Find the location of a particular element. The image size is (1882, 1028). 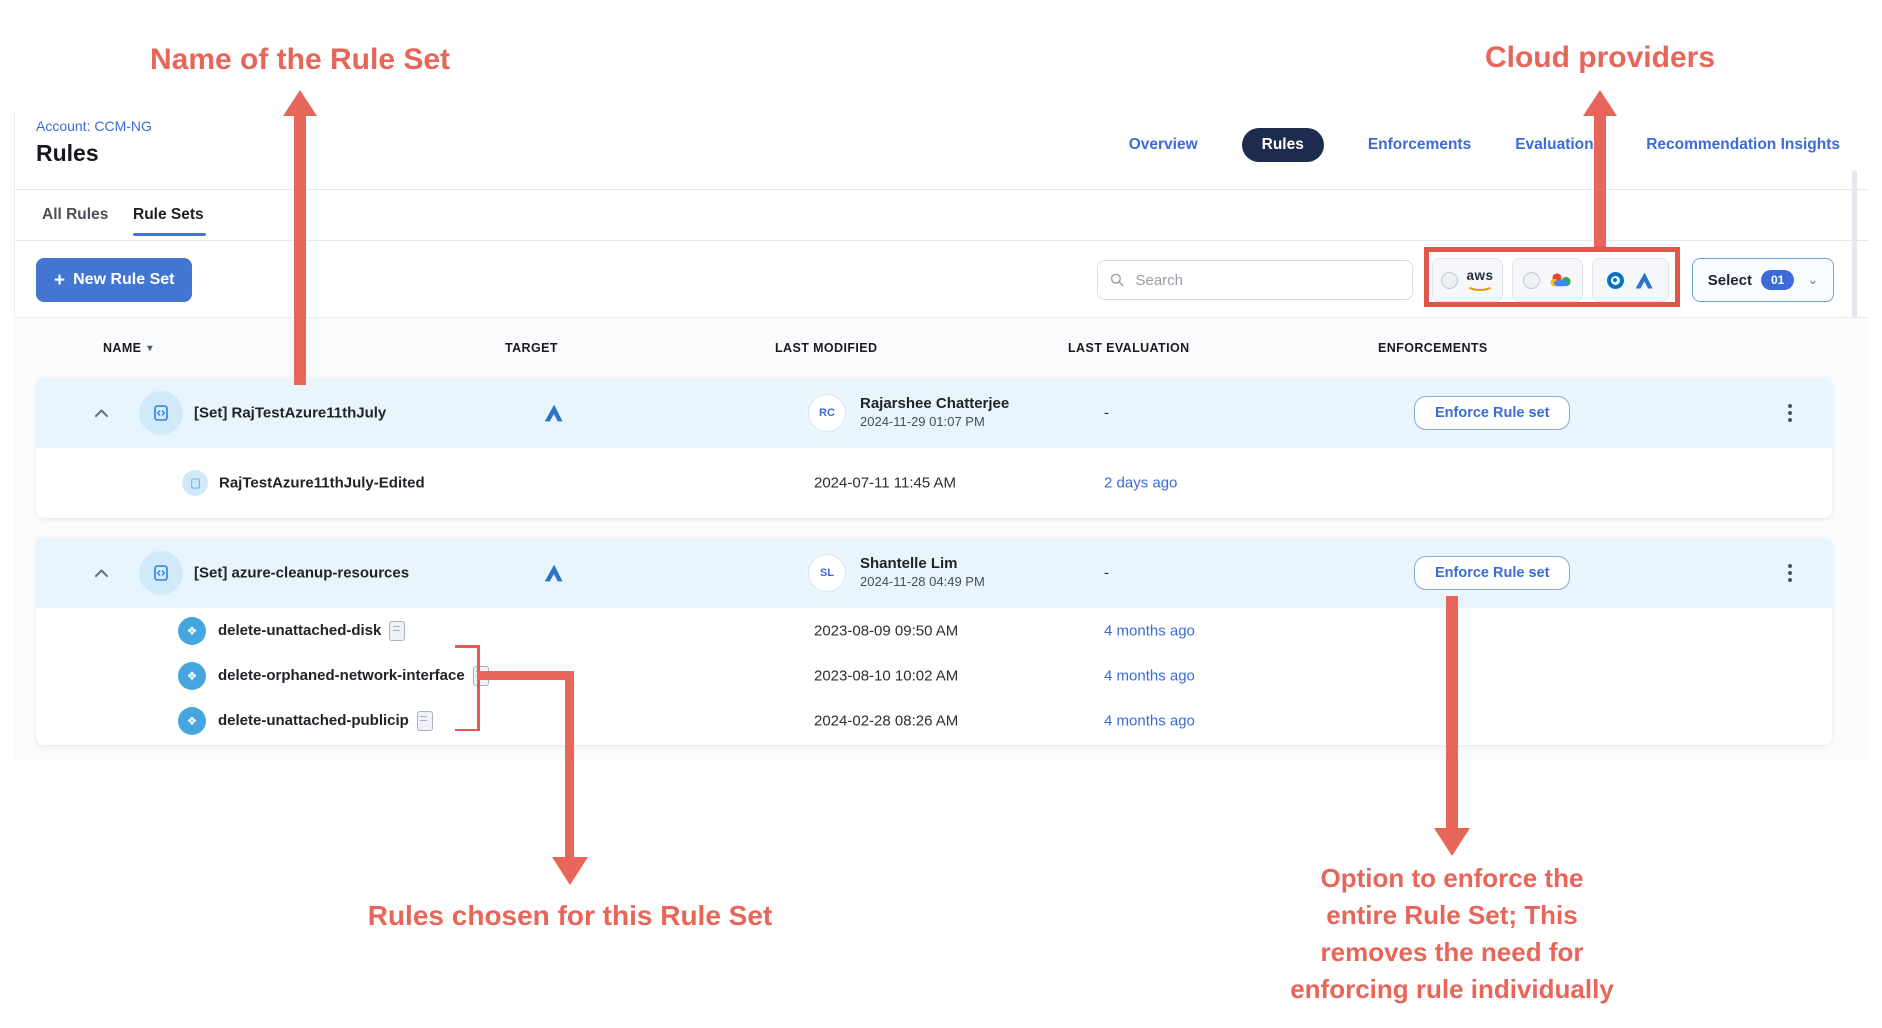

page-title: Rules is located at coordinates (67, 153).